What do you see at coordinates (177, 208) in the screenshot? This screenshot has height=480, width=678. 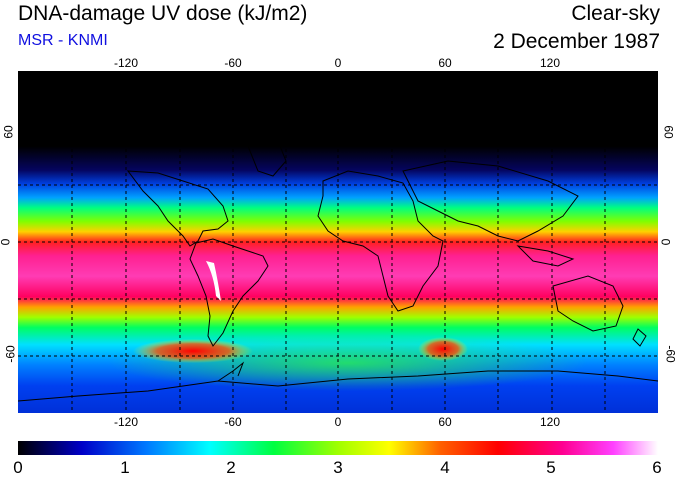 I see `north-america-coast` at bounding box center [177, 208].